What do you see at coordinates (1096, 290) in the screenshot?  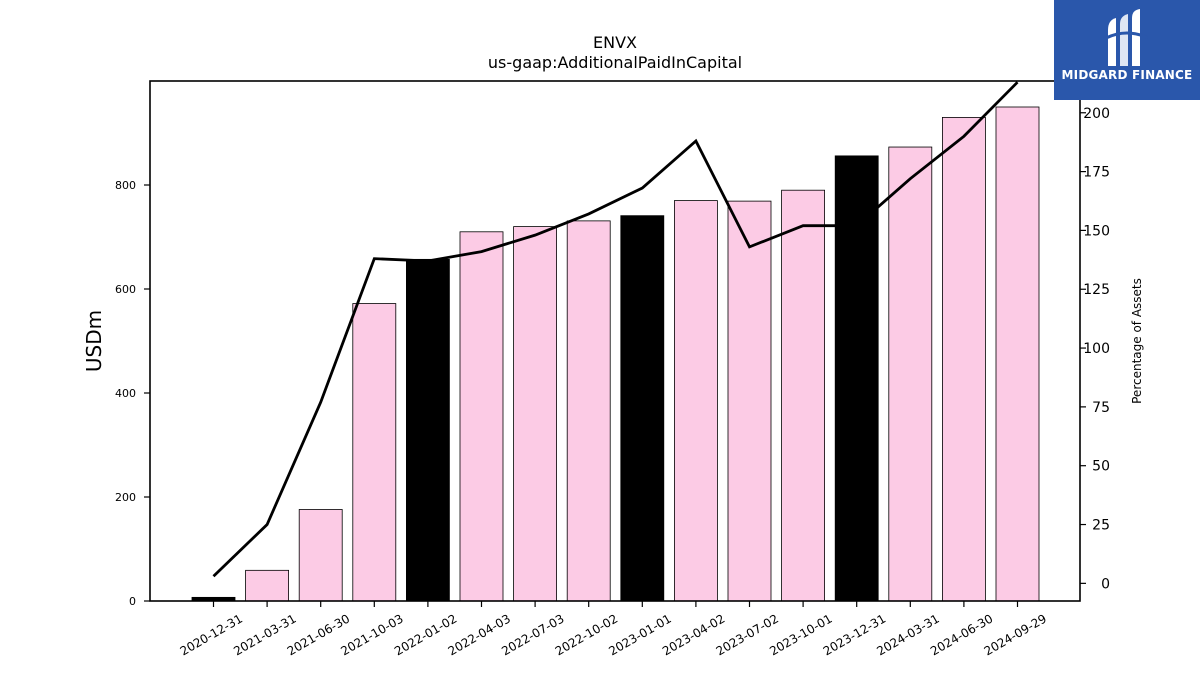 I see `y2-tick-label: 125` at bounding box center [1096, 290].